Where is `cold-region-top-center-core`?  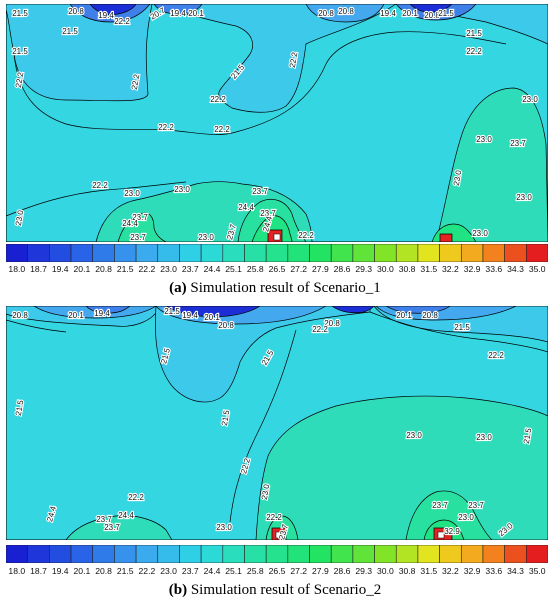 cold-region-top-center-core is located at coordinates (213, 312).